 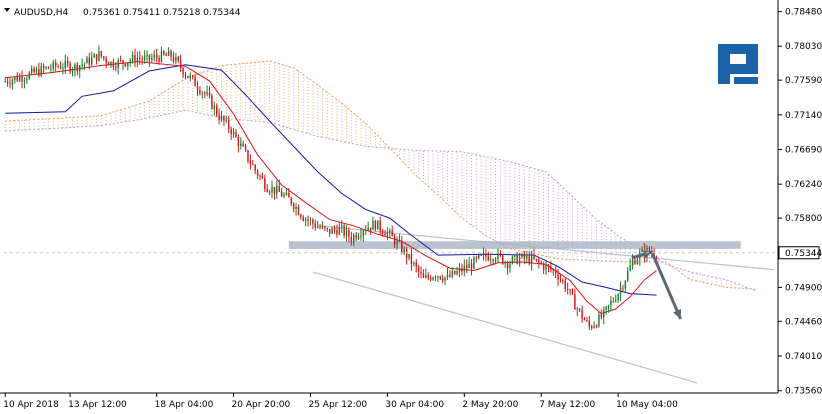 What do you see at coordinates (657, 285) in the screenshot?
I see `forecast-arrow` at bounding box center [657, 285].